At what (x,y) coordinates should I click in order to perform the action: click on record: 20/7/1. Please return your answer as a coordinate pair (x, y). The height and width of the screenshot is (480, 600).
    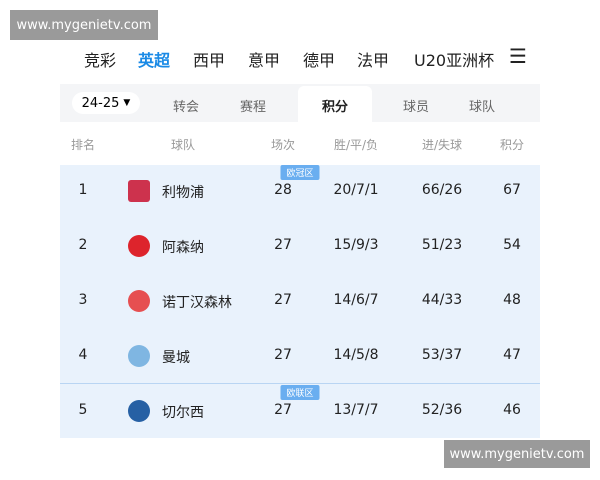
    Looking at the image, I should click on (356, 190).